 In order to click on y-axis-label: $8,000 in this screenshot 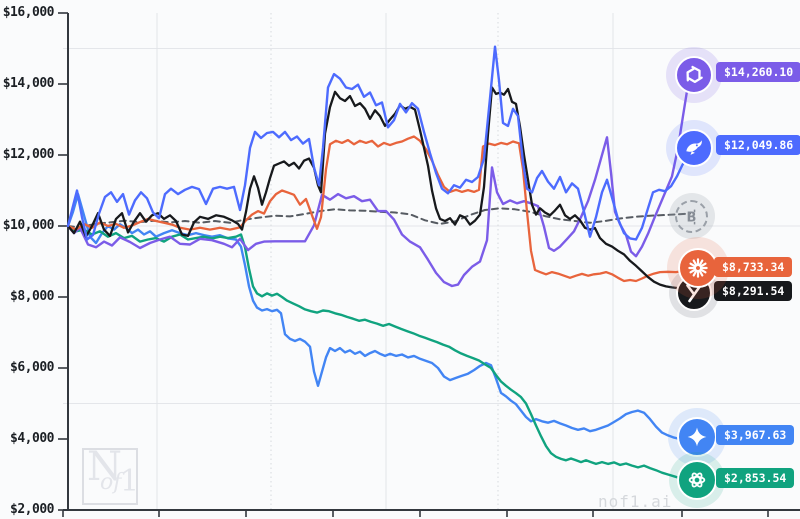, I will do `click(32, 296)`.